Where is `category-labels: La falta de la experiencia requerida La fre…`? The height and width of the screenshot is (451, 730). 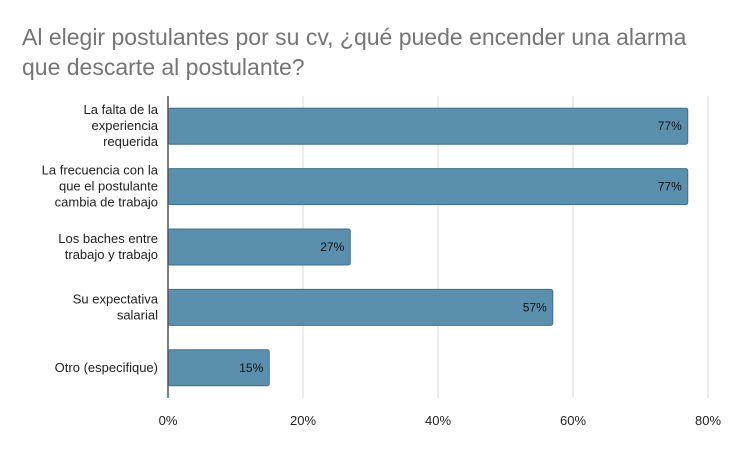 category-labels: La falta de la experiencia requerida La fre… is located at coordinates (100, 238).